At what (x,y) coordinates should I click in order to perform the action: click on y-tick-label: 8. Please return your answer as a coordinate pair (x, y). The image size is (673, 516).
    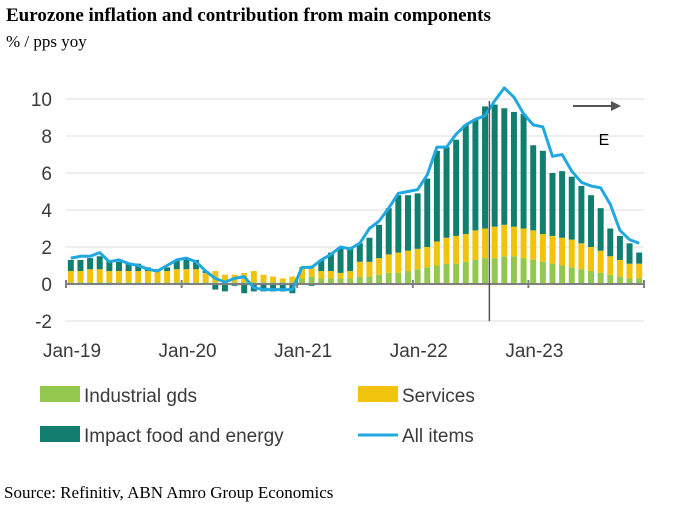
    Looking at the image, I should click on (46, 137).